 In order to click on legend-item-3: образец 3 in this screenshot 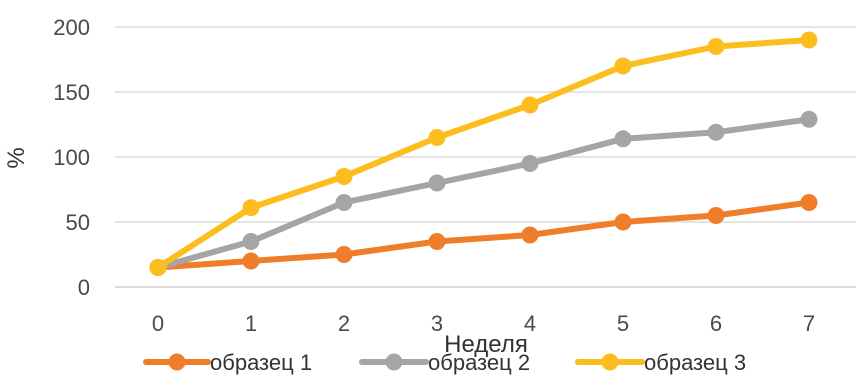, I will do `click(660, 362)`.